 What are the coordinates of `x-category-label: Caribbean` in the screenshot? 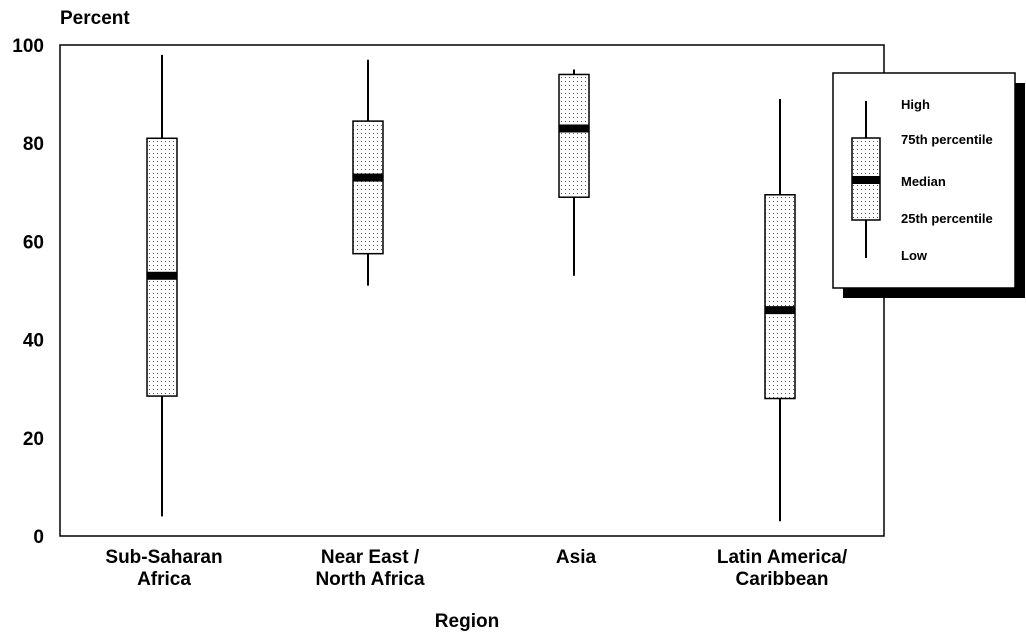 It's located at (782, 579).